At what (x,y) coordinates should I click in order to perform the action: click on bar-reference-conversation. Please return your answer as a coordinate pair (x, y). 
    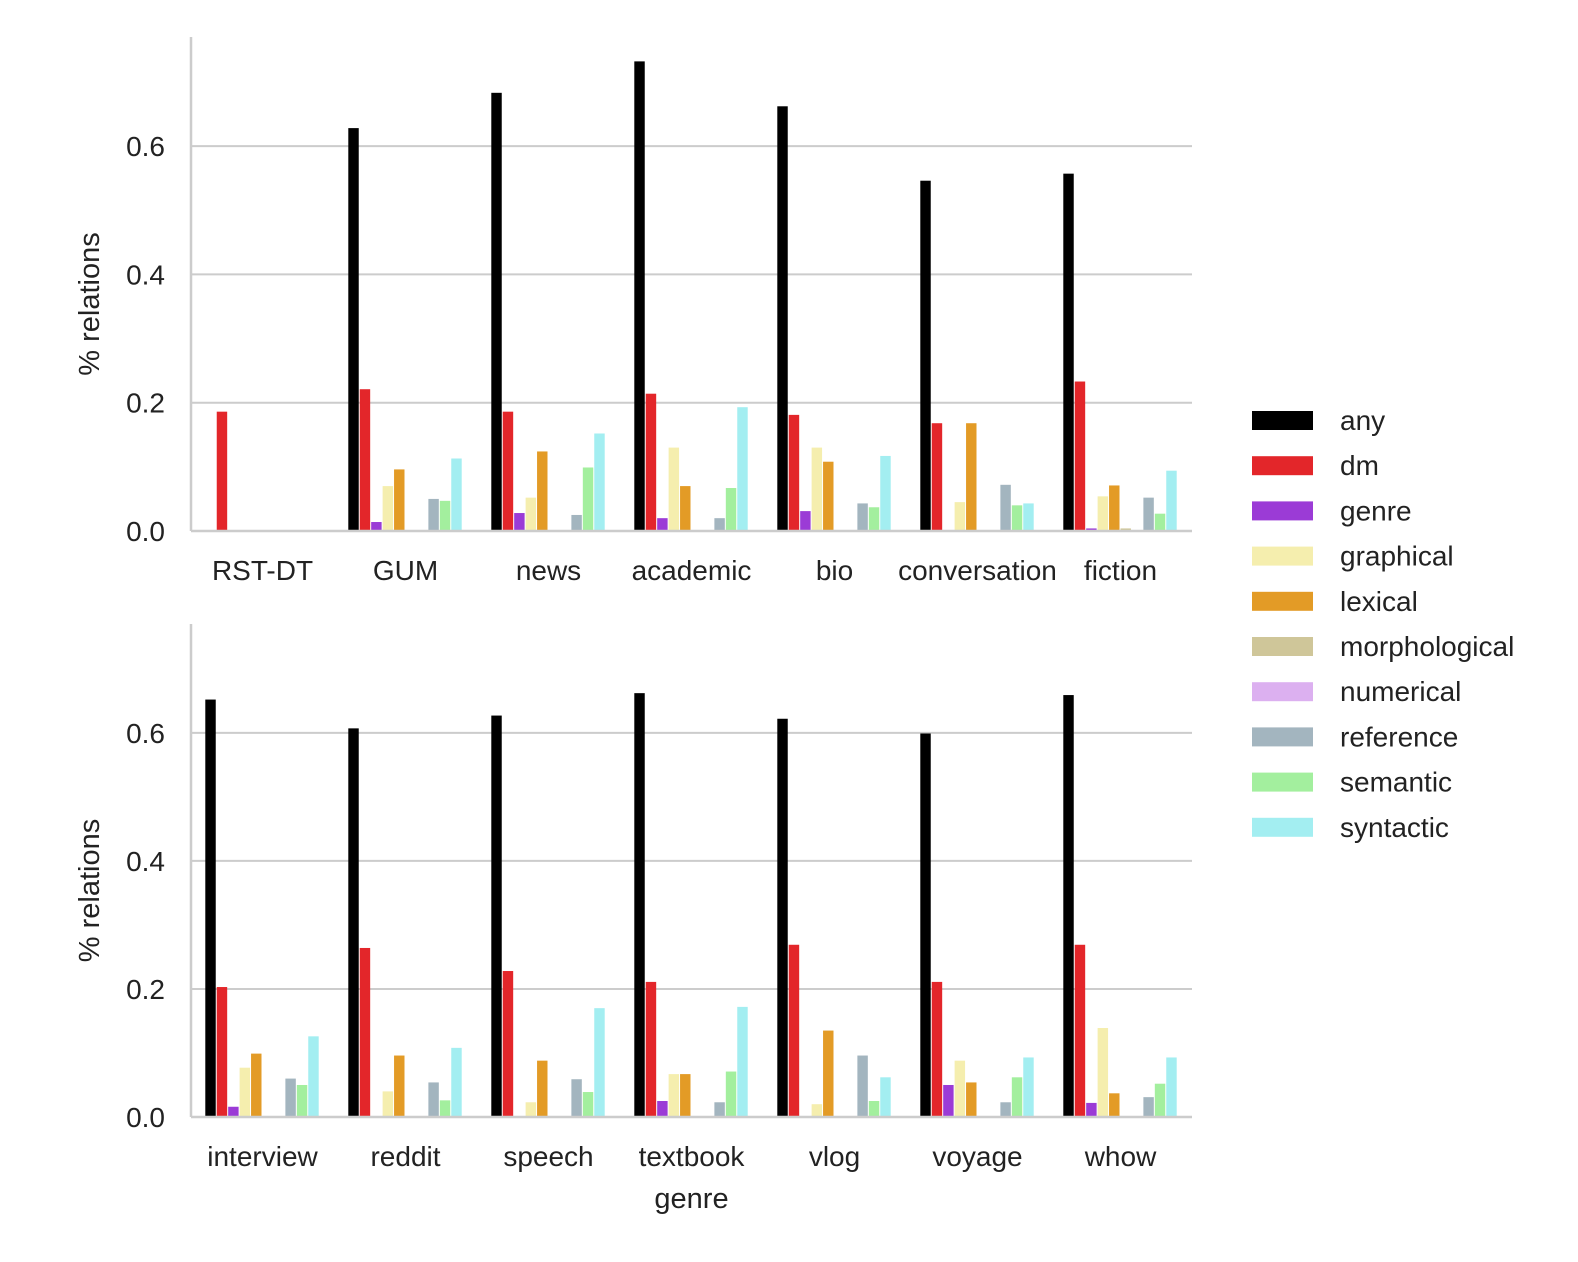
    Looking at the image, I should click on (1005, 507).